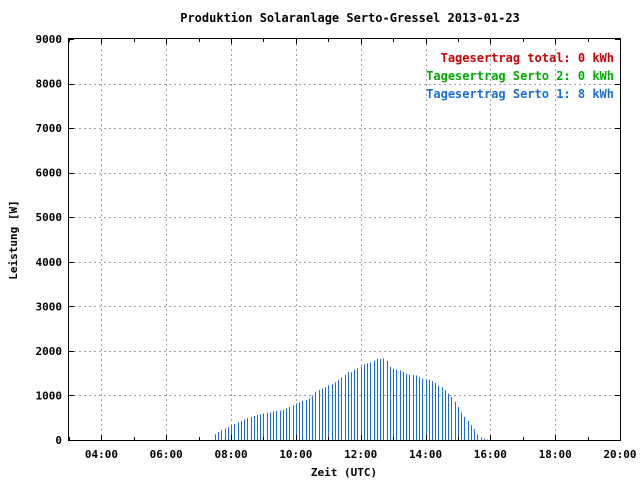  Describe the element at coordinates (295, 454) in the screenshot. I see `x-tick-label: 10:00` at that location.